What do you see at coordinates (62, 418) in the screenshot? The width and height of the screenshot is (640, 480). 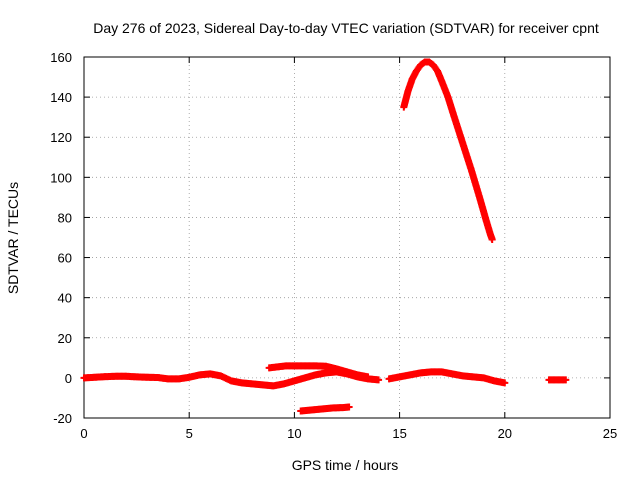 I see `y-tick-label: -20` at bounding box center [62, 418].